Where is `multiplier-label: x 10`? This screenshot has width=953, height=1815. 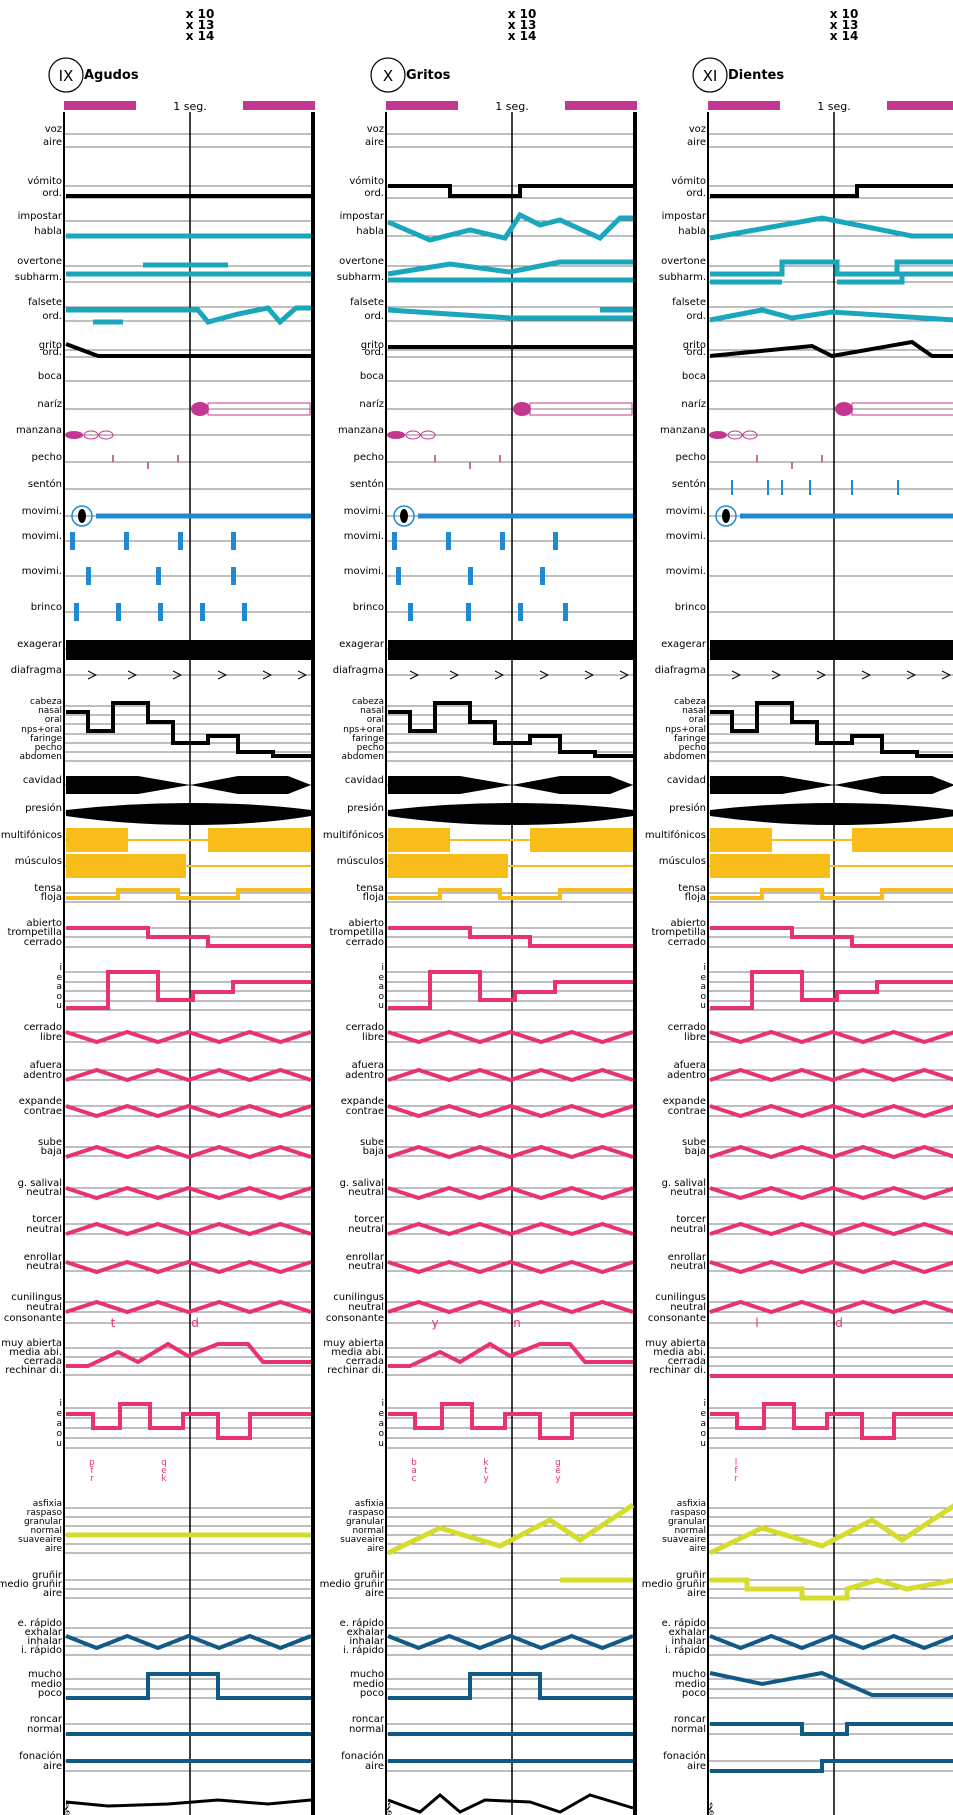
multiplier-label: x 10 is located at coordinates (200, 14).